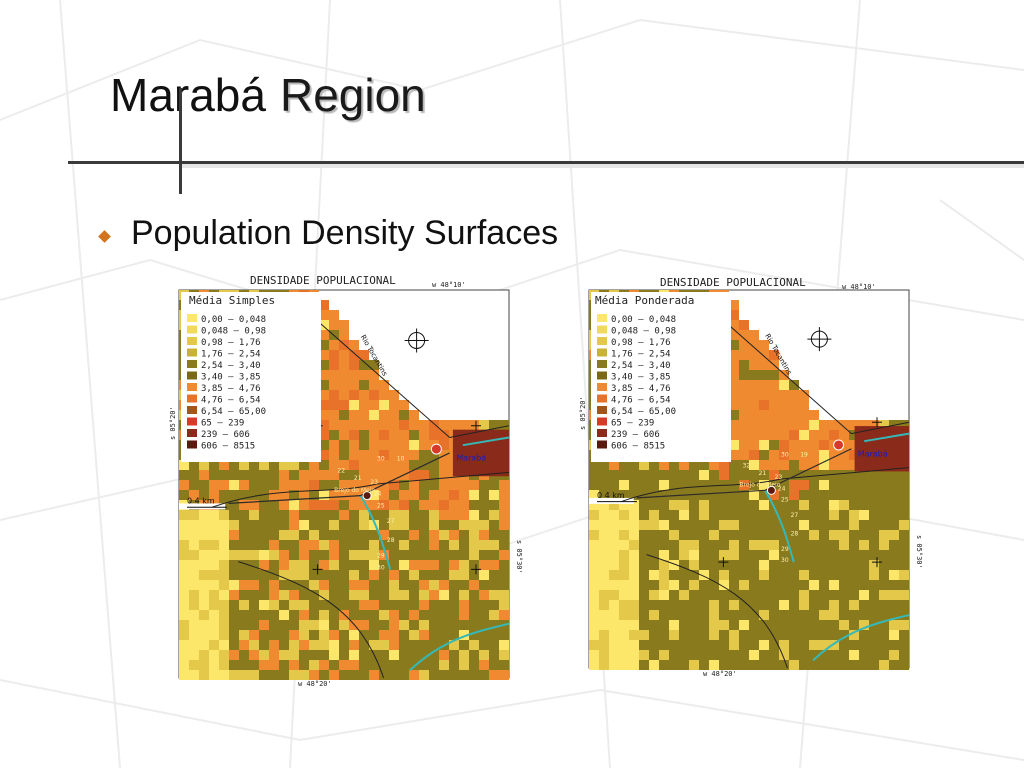 Image resolution: width=1024 pixels, height=768 pixels. What do you see at coordinates (919, 552) in the screenshot?
I see `coord-right: s 05°30'` at bounding box center [919, 552].